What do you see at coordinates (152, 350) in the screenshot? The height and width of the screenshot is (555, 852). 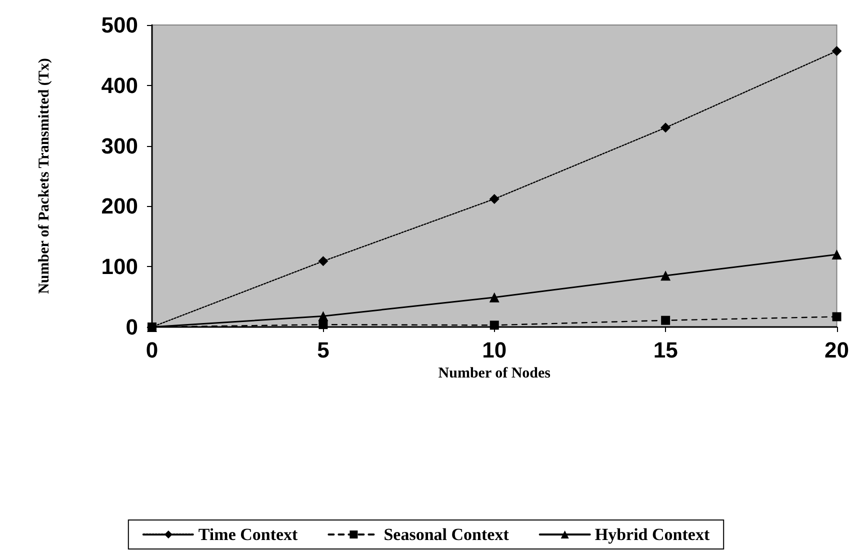 I see `x-tick-label: 0` at bounding box center [152, 350].